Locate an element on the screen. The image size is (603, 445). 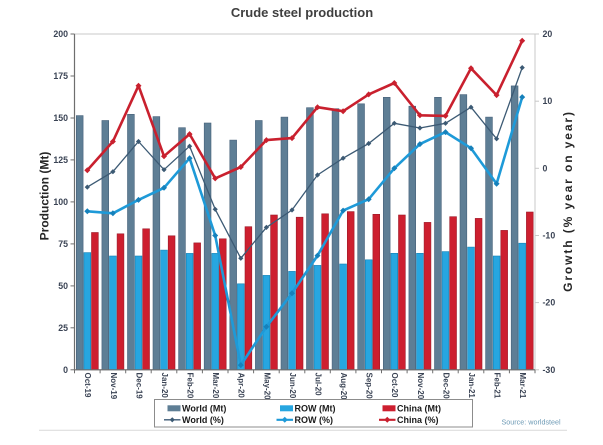
svg-text: Dec-20 is located at coordinates (445, 386).